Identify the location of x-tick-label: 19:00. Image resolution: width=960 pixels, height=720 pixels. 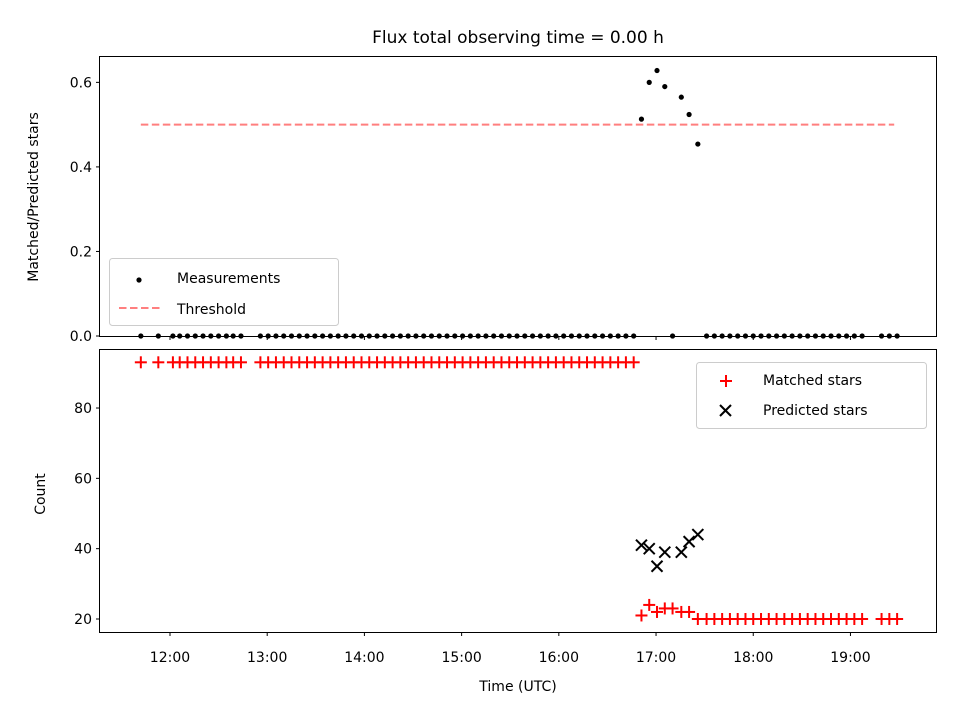
(850, 658).